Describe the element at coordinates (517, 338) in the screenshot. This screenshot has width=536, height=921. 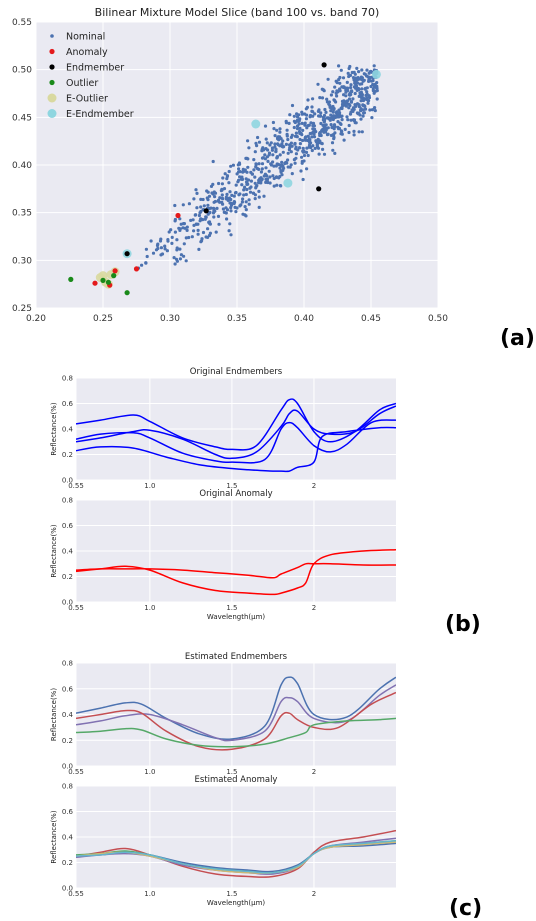
I see `panel-label-a: (a)` at that location.